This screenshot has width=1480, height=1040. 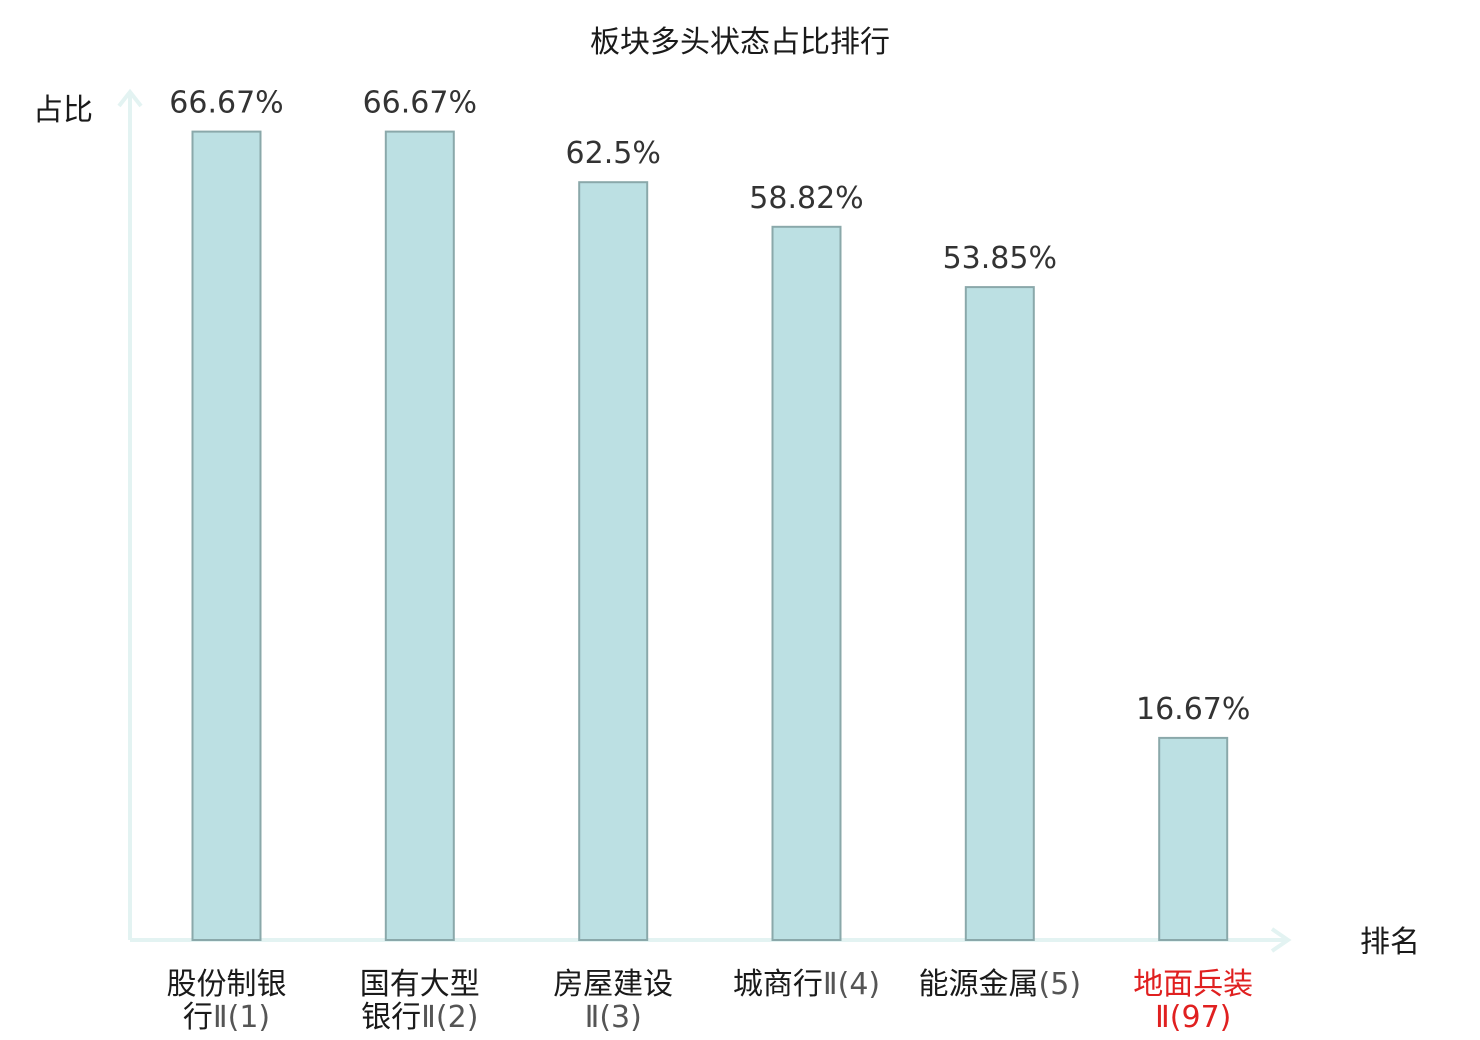 I want to click on category-label-part: 地面兵装, so click(x=1193, y=984).